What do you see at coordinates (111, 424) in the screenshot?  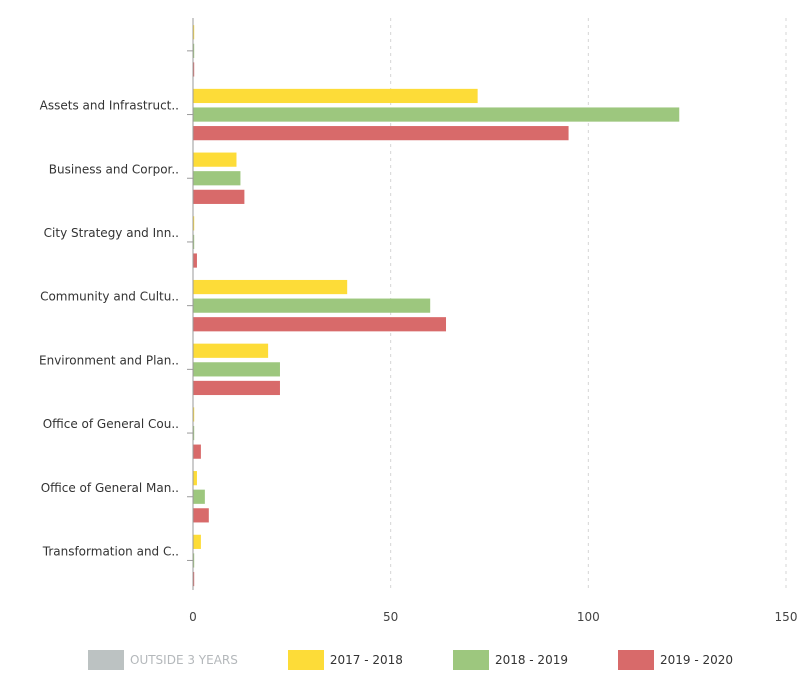 I see `category-label: Office of General Cou..` at bounding box center [111, 424].